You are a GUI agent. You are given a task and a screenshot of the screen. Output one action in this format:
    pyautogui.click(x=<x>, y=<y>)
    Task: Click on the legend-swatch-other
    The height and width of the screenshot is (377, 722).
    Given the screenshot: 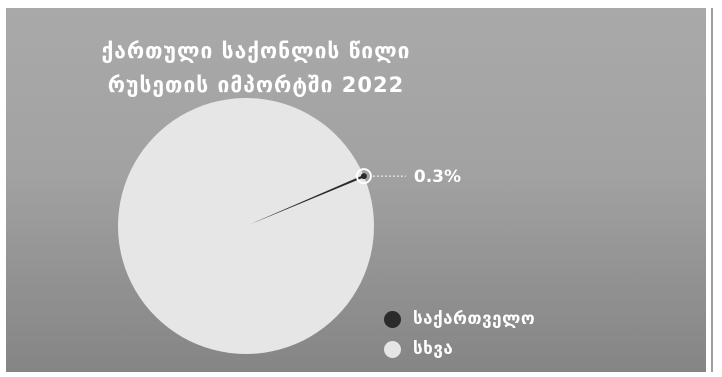 What is the action you would take?
    pyautogui.click(x=392, y=349)
    